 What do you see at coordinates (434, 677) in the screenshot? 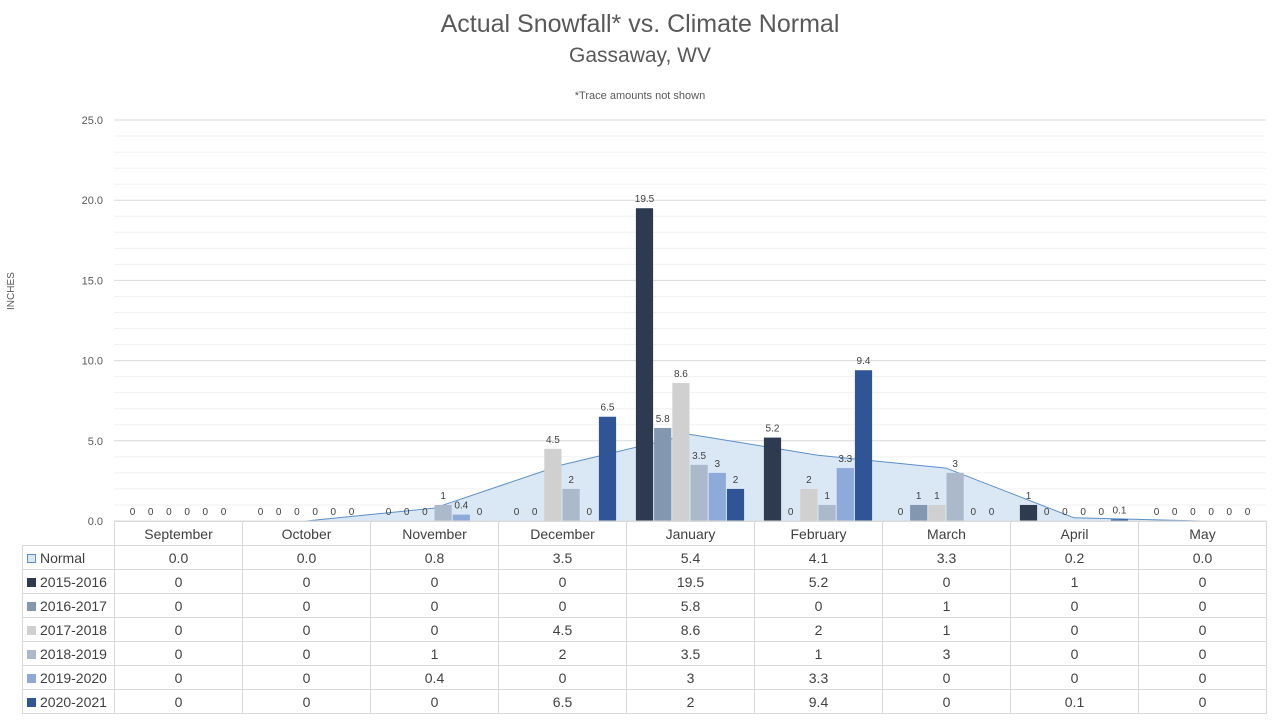
I see `table-cell: 0.4` at bounding box center [434, 677].